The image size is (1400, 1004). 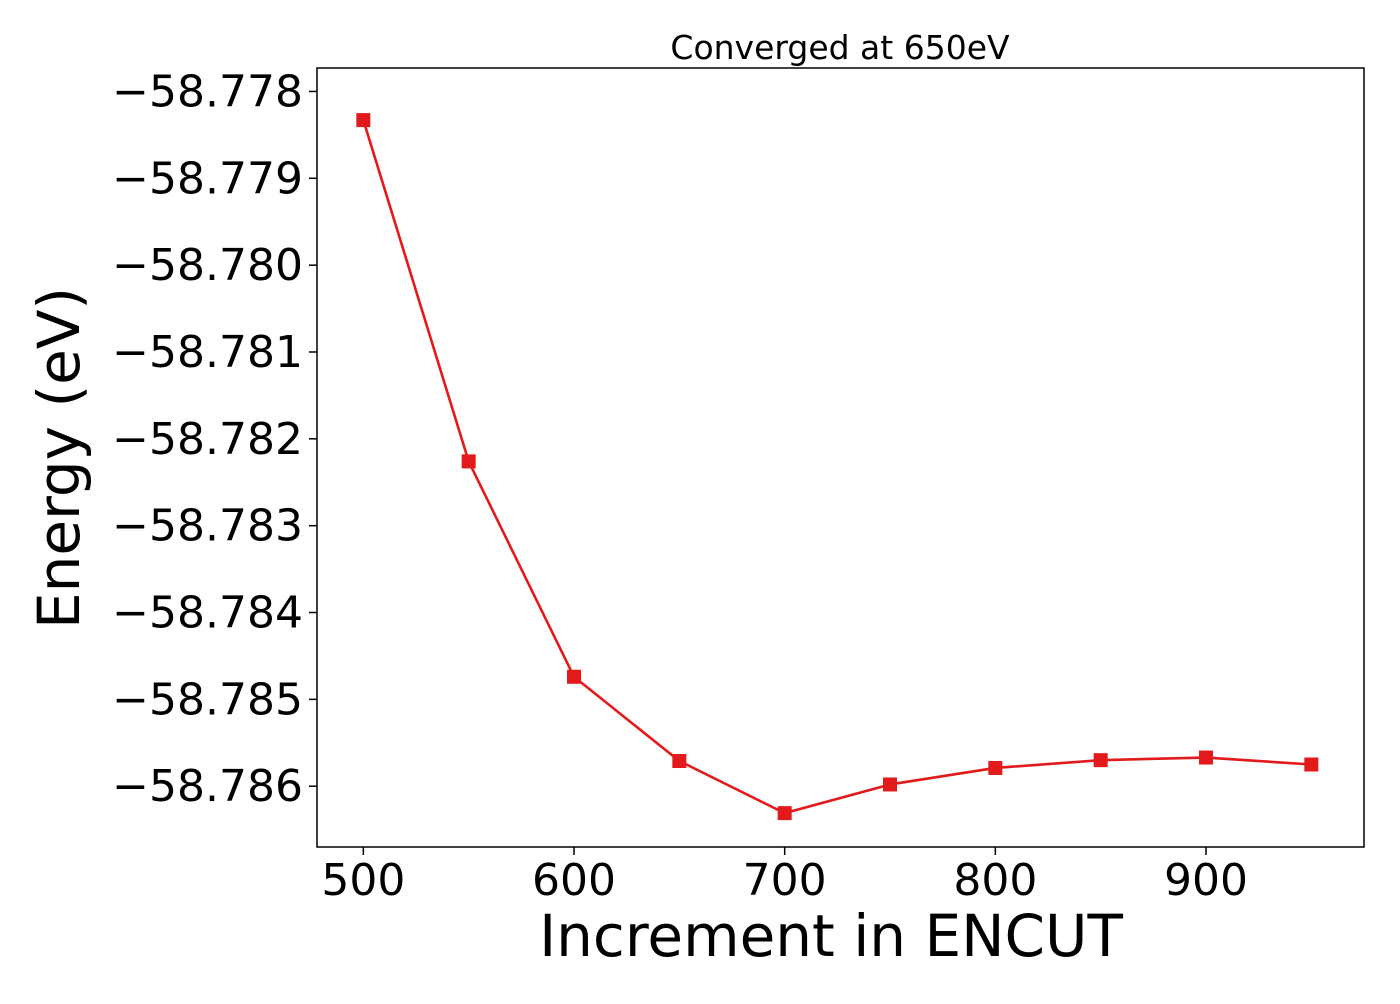 I want to click on x-tick-label: 800, so click(x=995, y=880).